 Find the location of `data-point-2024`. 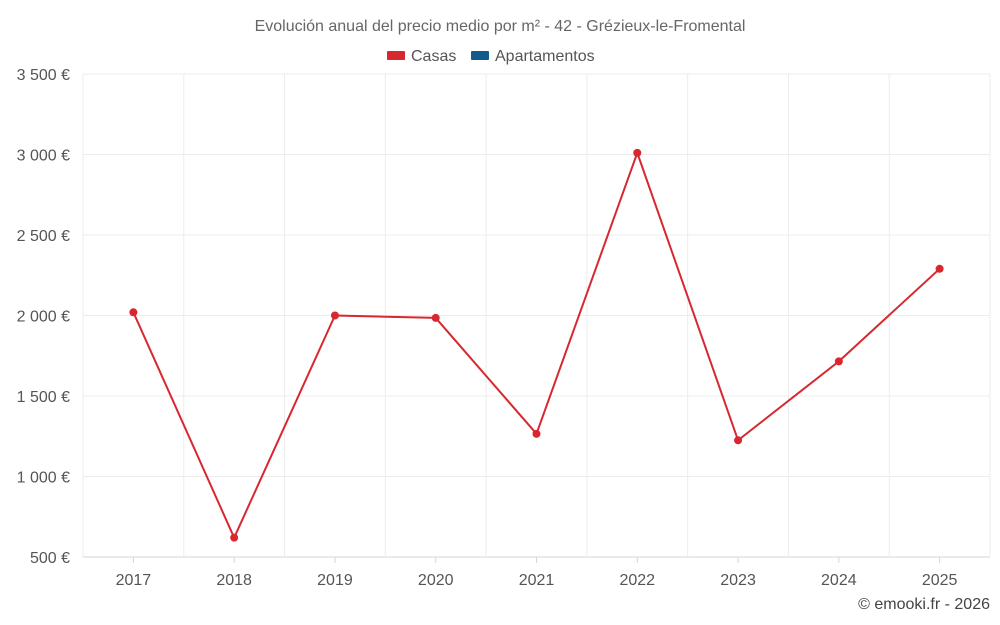

data-point-2024 is located at coordinates (838, 361).